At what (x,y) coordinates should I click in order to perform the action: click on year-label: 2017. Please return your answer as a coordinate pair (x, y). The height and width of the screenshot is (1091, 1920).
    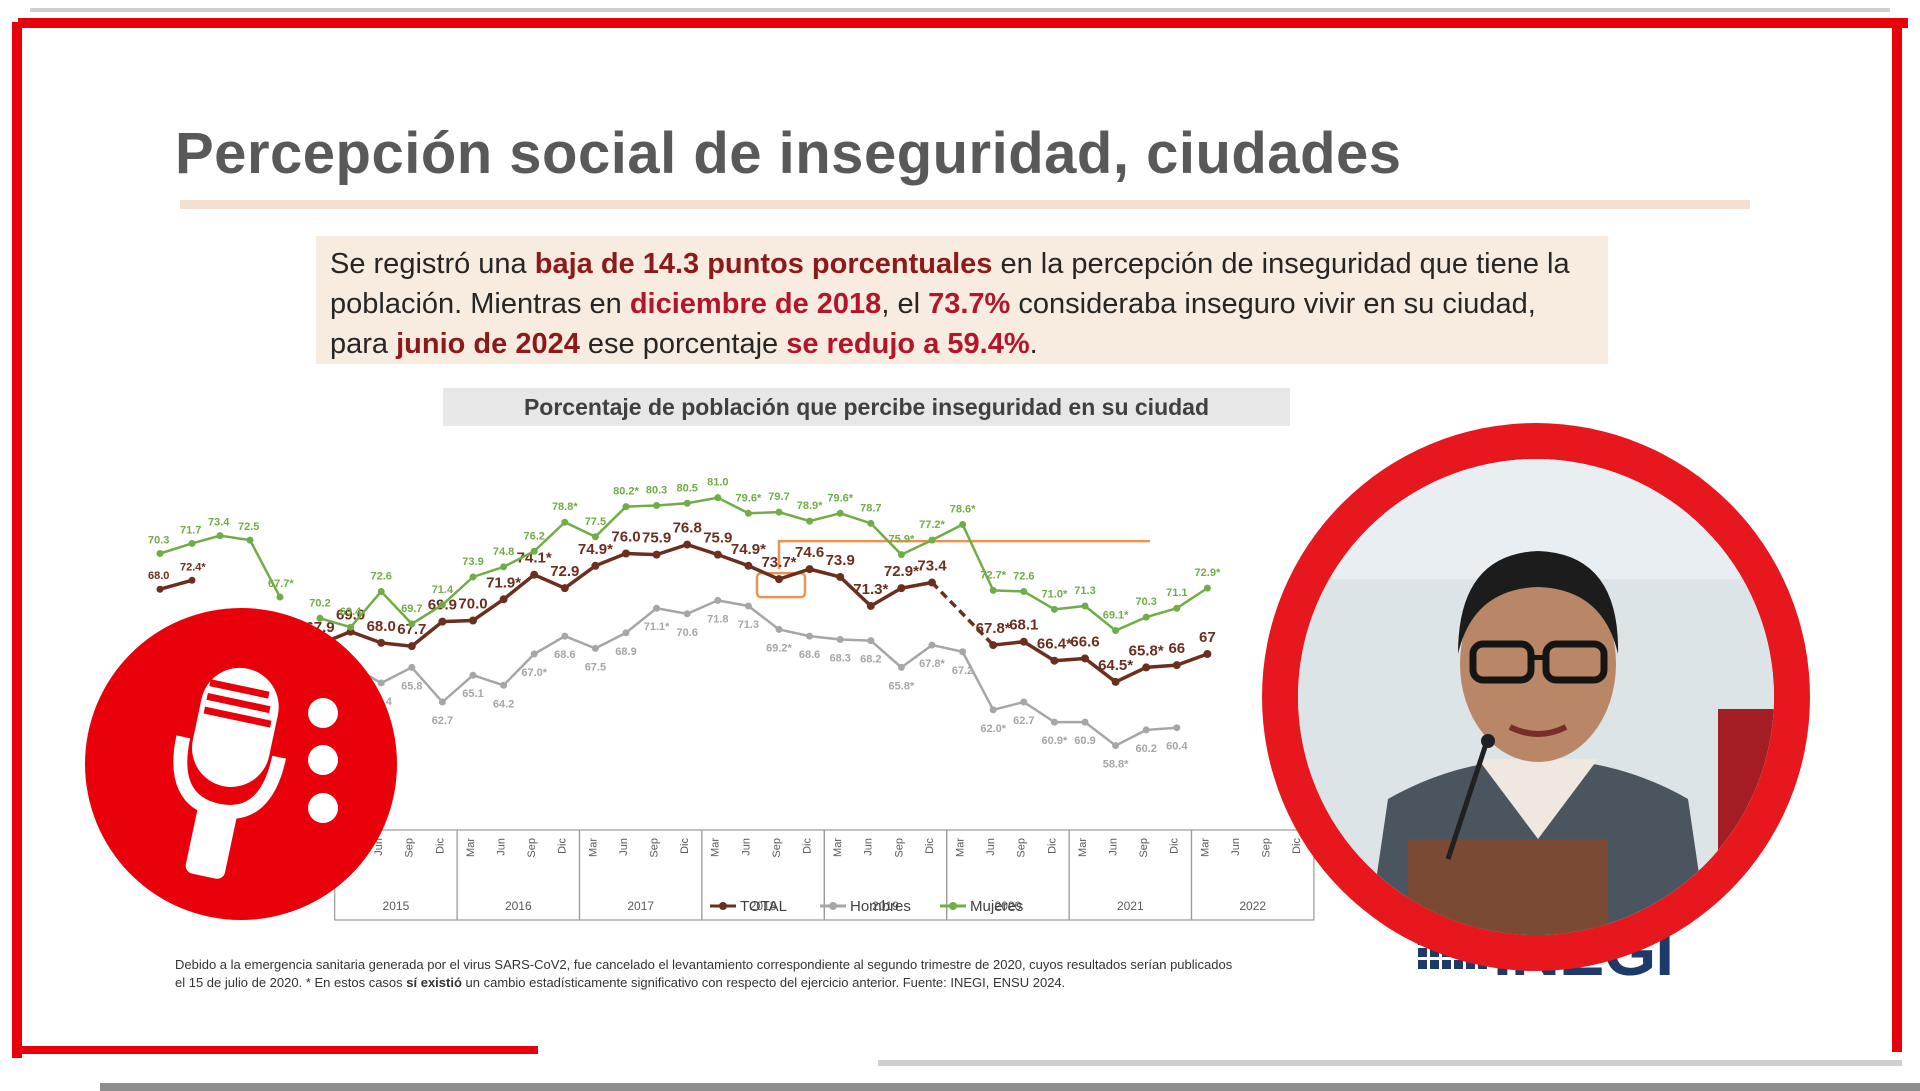
    Looking at the image, I should click on (640, 906).